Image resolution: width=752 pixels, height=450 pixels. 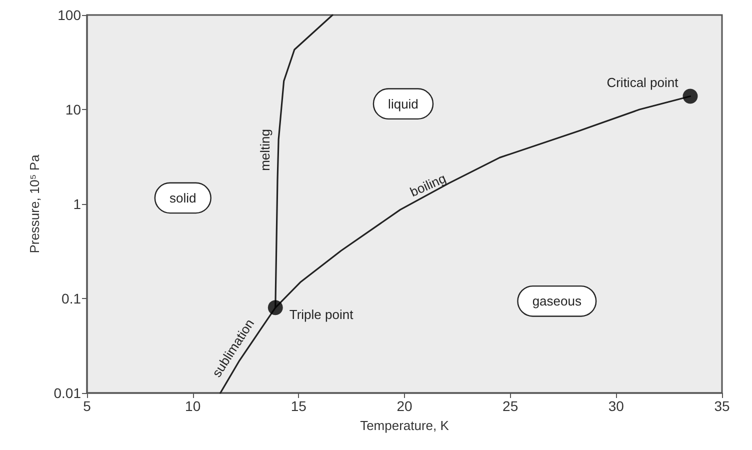 What do you see at coordinates (73, 110) in the screenshot?
I see `y-tick-label: 10` at bounding box center [73, 110].